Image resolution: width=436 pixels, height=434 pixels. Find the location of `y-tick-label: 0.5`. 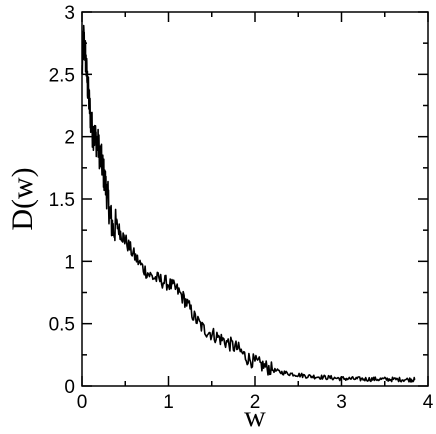

y-tick-label: 0.5 is located at coordinates (62, 325).